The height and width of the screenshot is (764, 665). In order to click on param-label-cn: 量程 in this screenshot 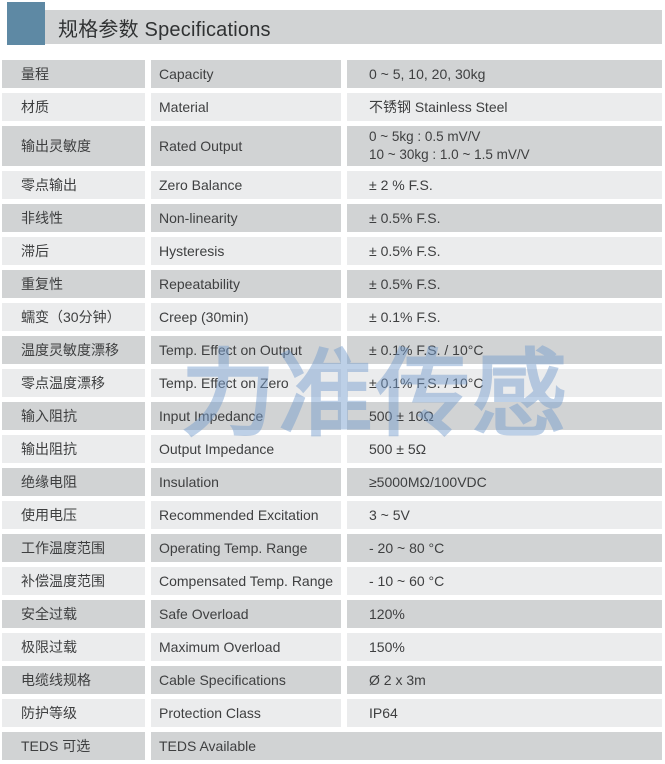, I will do `click(73, 74)`.